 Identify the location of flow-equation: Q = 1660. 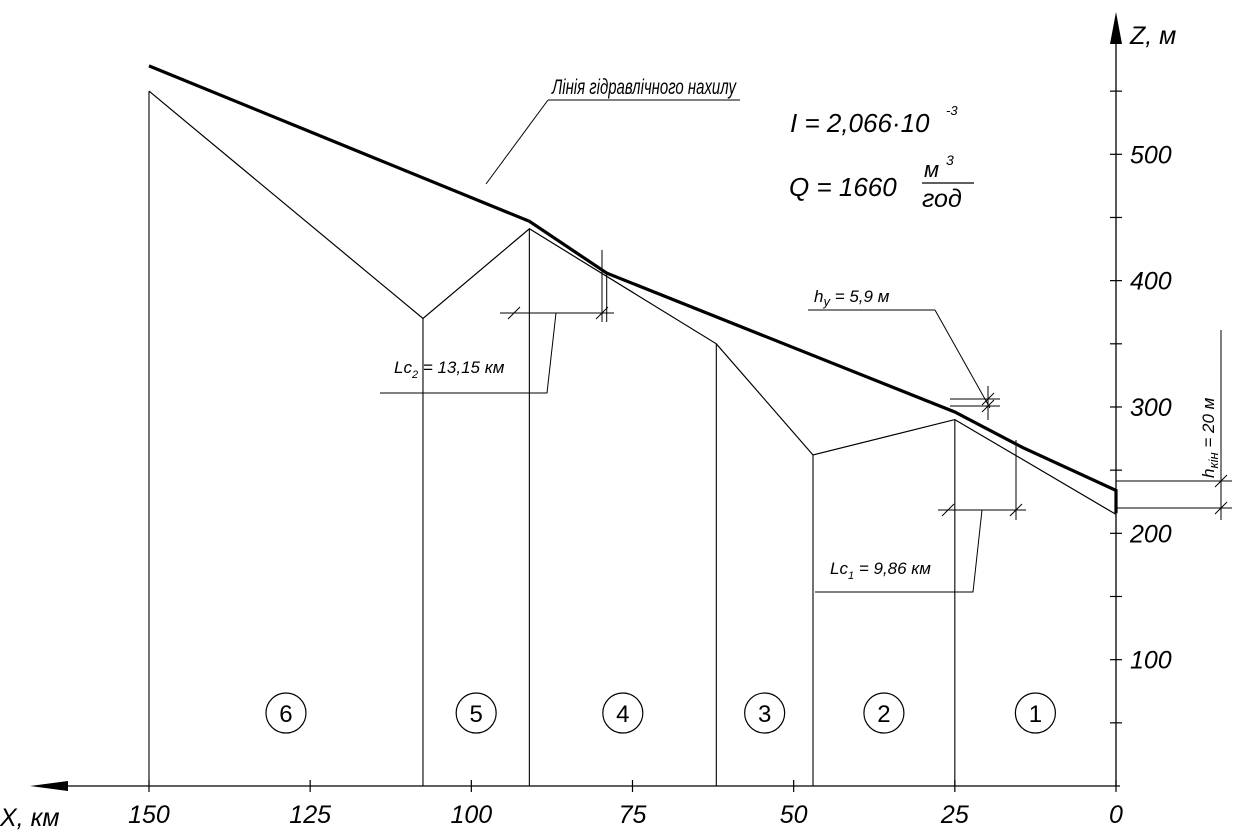
(843, 187).